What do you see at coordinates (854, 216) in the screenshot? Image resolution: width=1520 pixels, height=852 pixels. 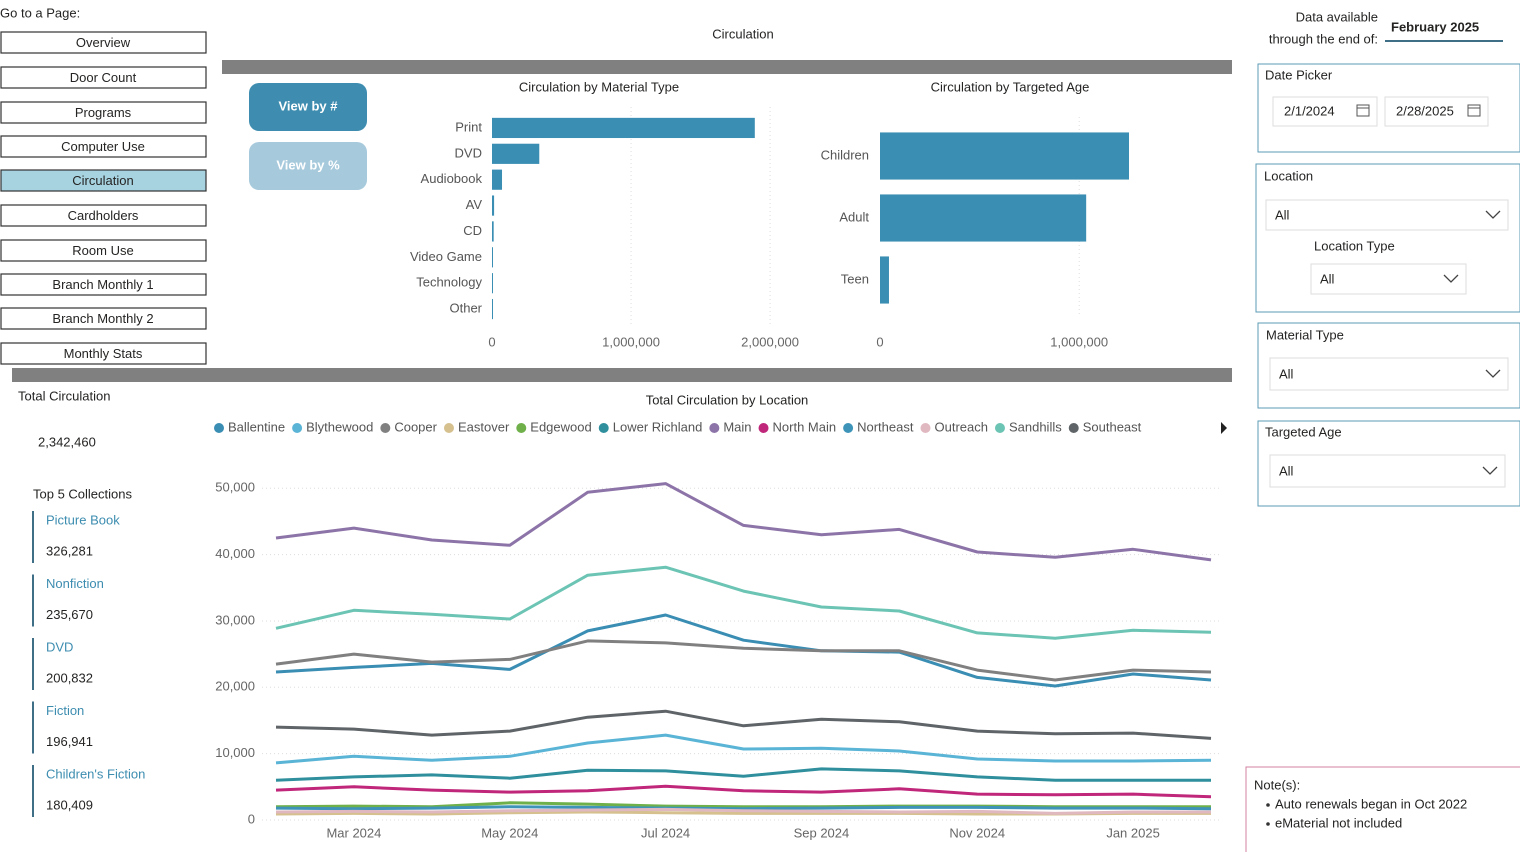 I see `y-tick-label: Adult` at bounding box center [854, 216].